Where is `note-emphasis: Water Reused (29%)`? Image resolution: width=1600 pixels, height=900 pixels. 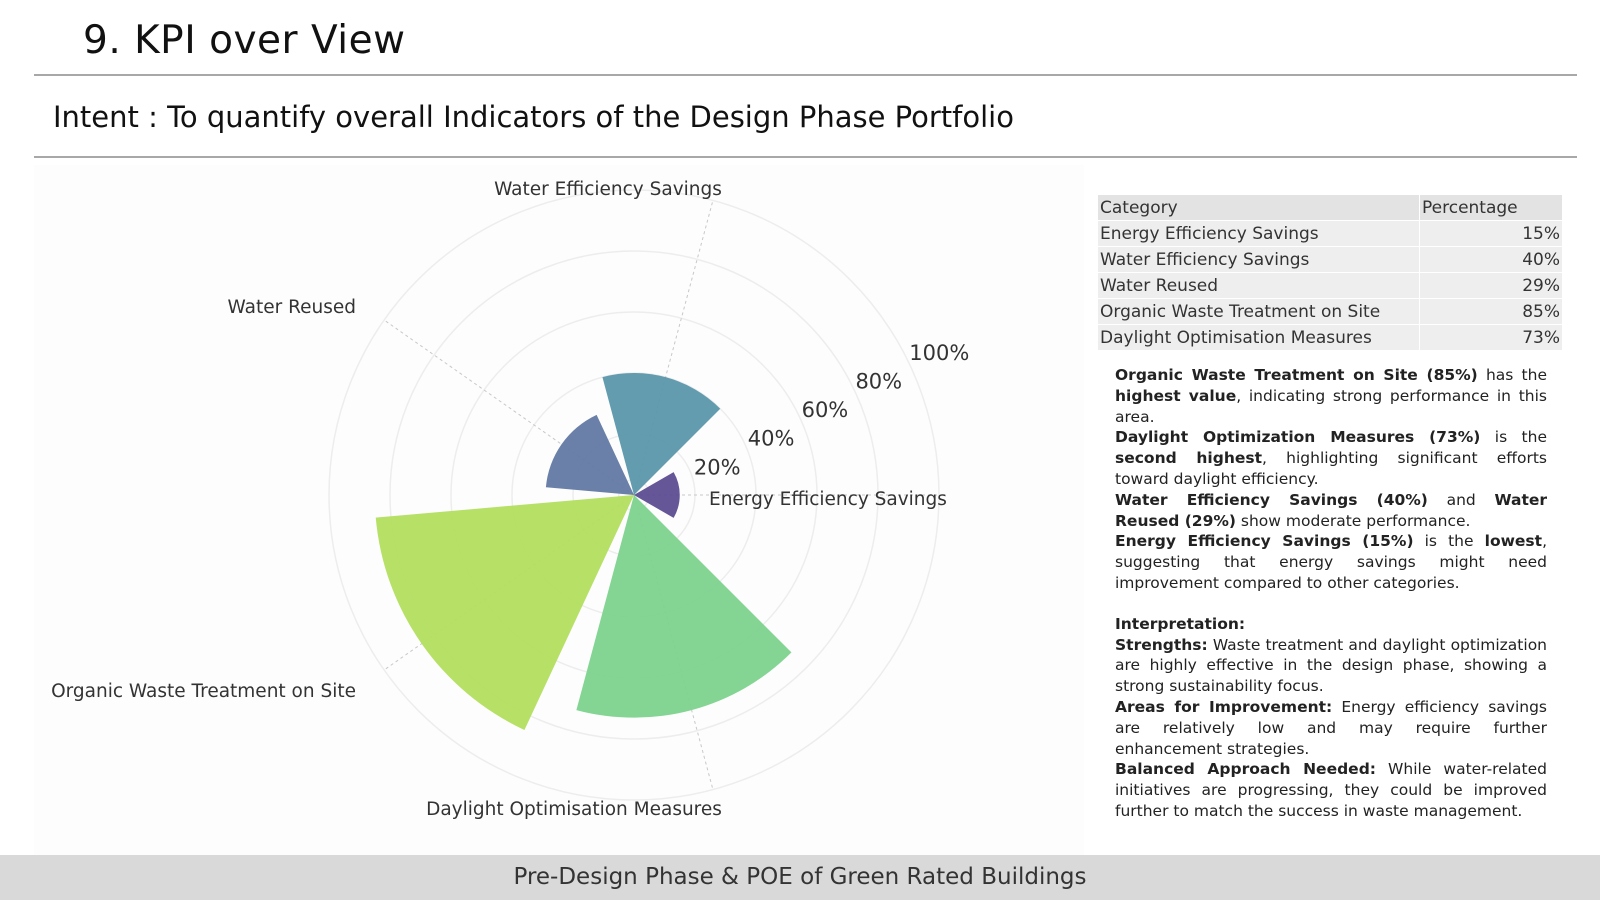 note-emphasis: Water Reused (29%) is located at coordinates (1331, 510).